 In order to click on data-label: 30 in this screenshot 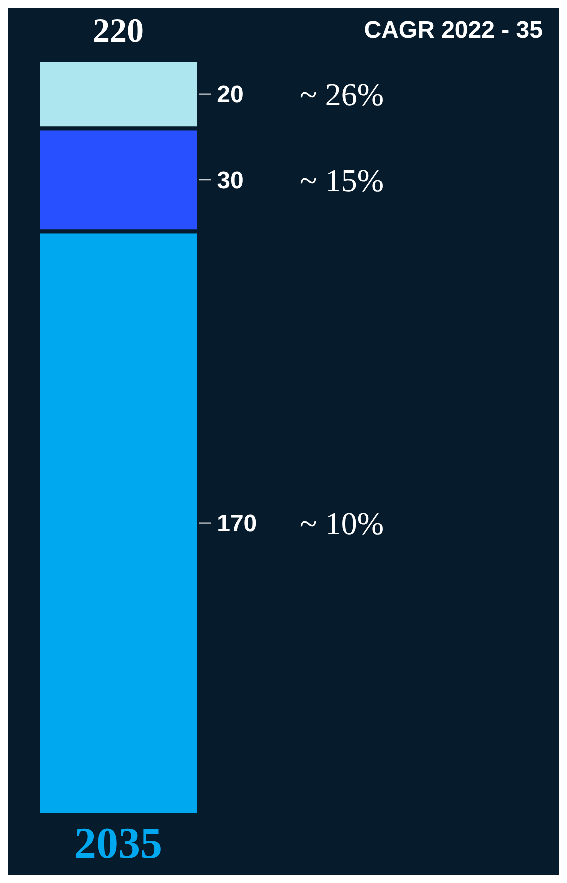, I will do `click(230, 181)`.